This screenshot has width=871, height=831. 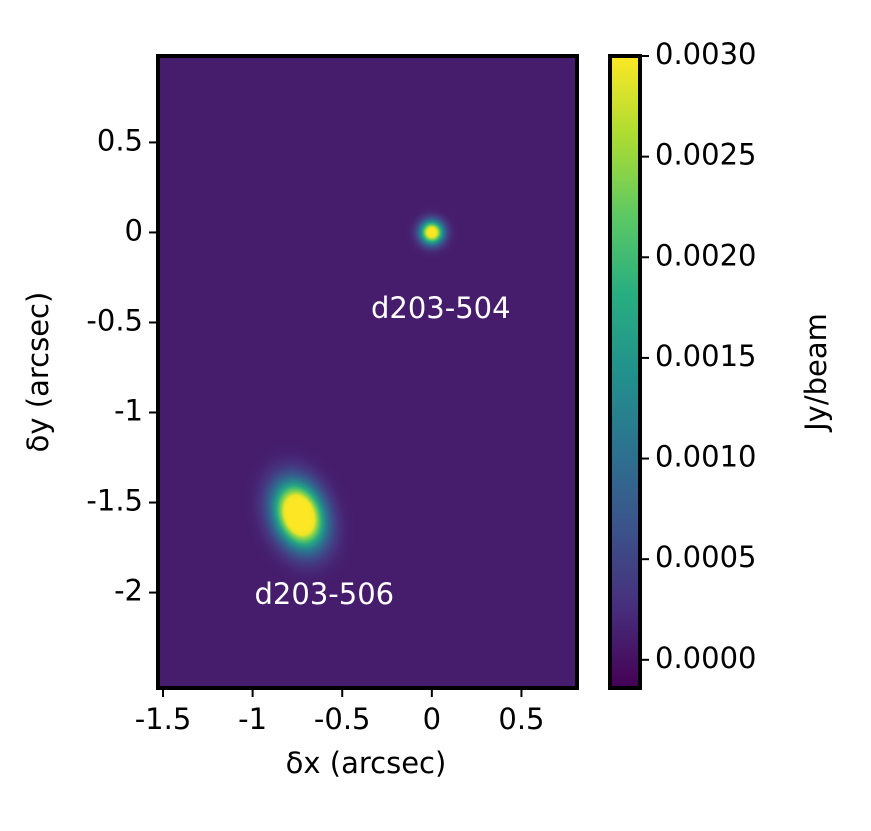 What do you see at coordinates (441, 308) in the screenshot?
I see `annotation: d203-504` at bounding box center [441, 308].